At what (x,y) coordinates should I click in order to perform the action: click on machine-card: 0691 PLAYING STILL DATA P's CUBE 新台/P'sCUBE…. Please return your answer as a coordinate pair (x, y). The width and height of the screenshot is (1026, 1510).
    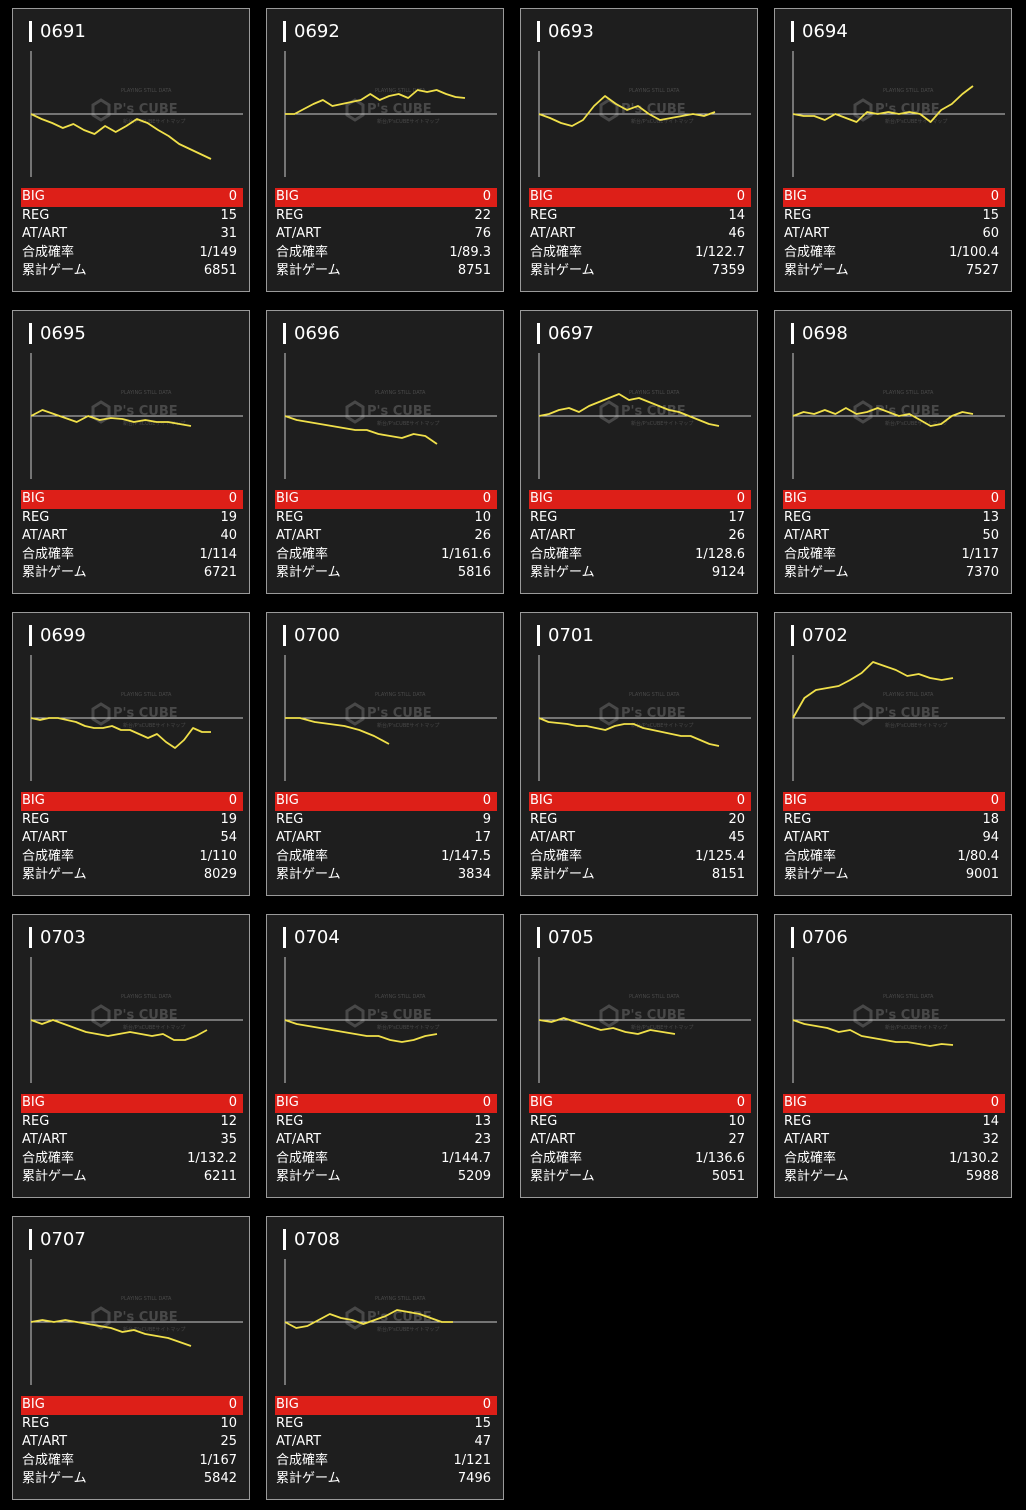
    Looking at the image, I should click on (131, 150).